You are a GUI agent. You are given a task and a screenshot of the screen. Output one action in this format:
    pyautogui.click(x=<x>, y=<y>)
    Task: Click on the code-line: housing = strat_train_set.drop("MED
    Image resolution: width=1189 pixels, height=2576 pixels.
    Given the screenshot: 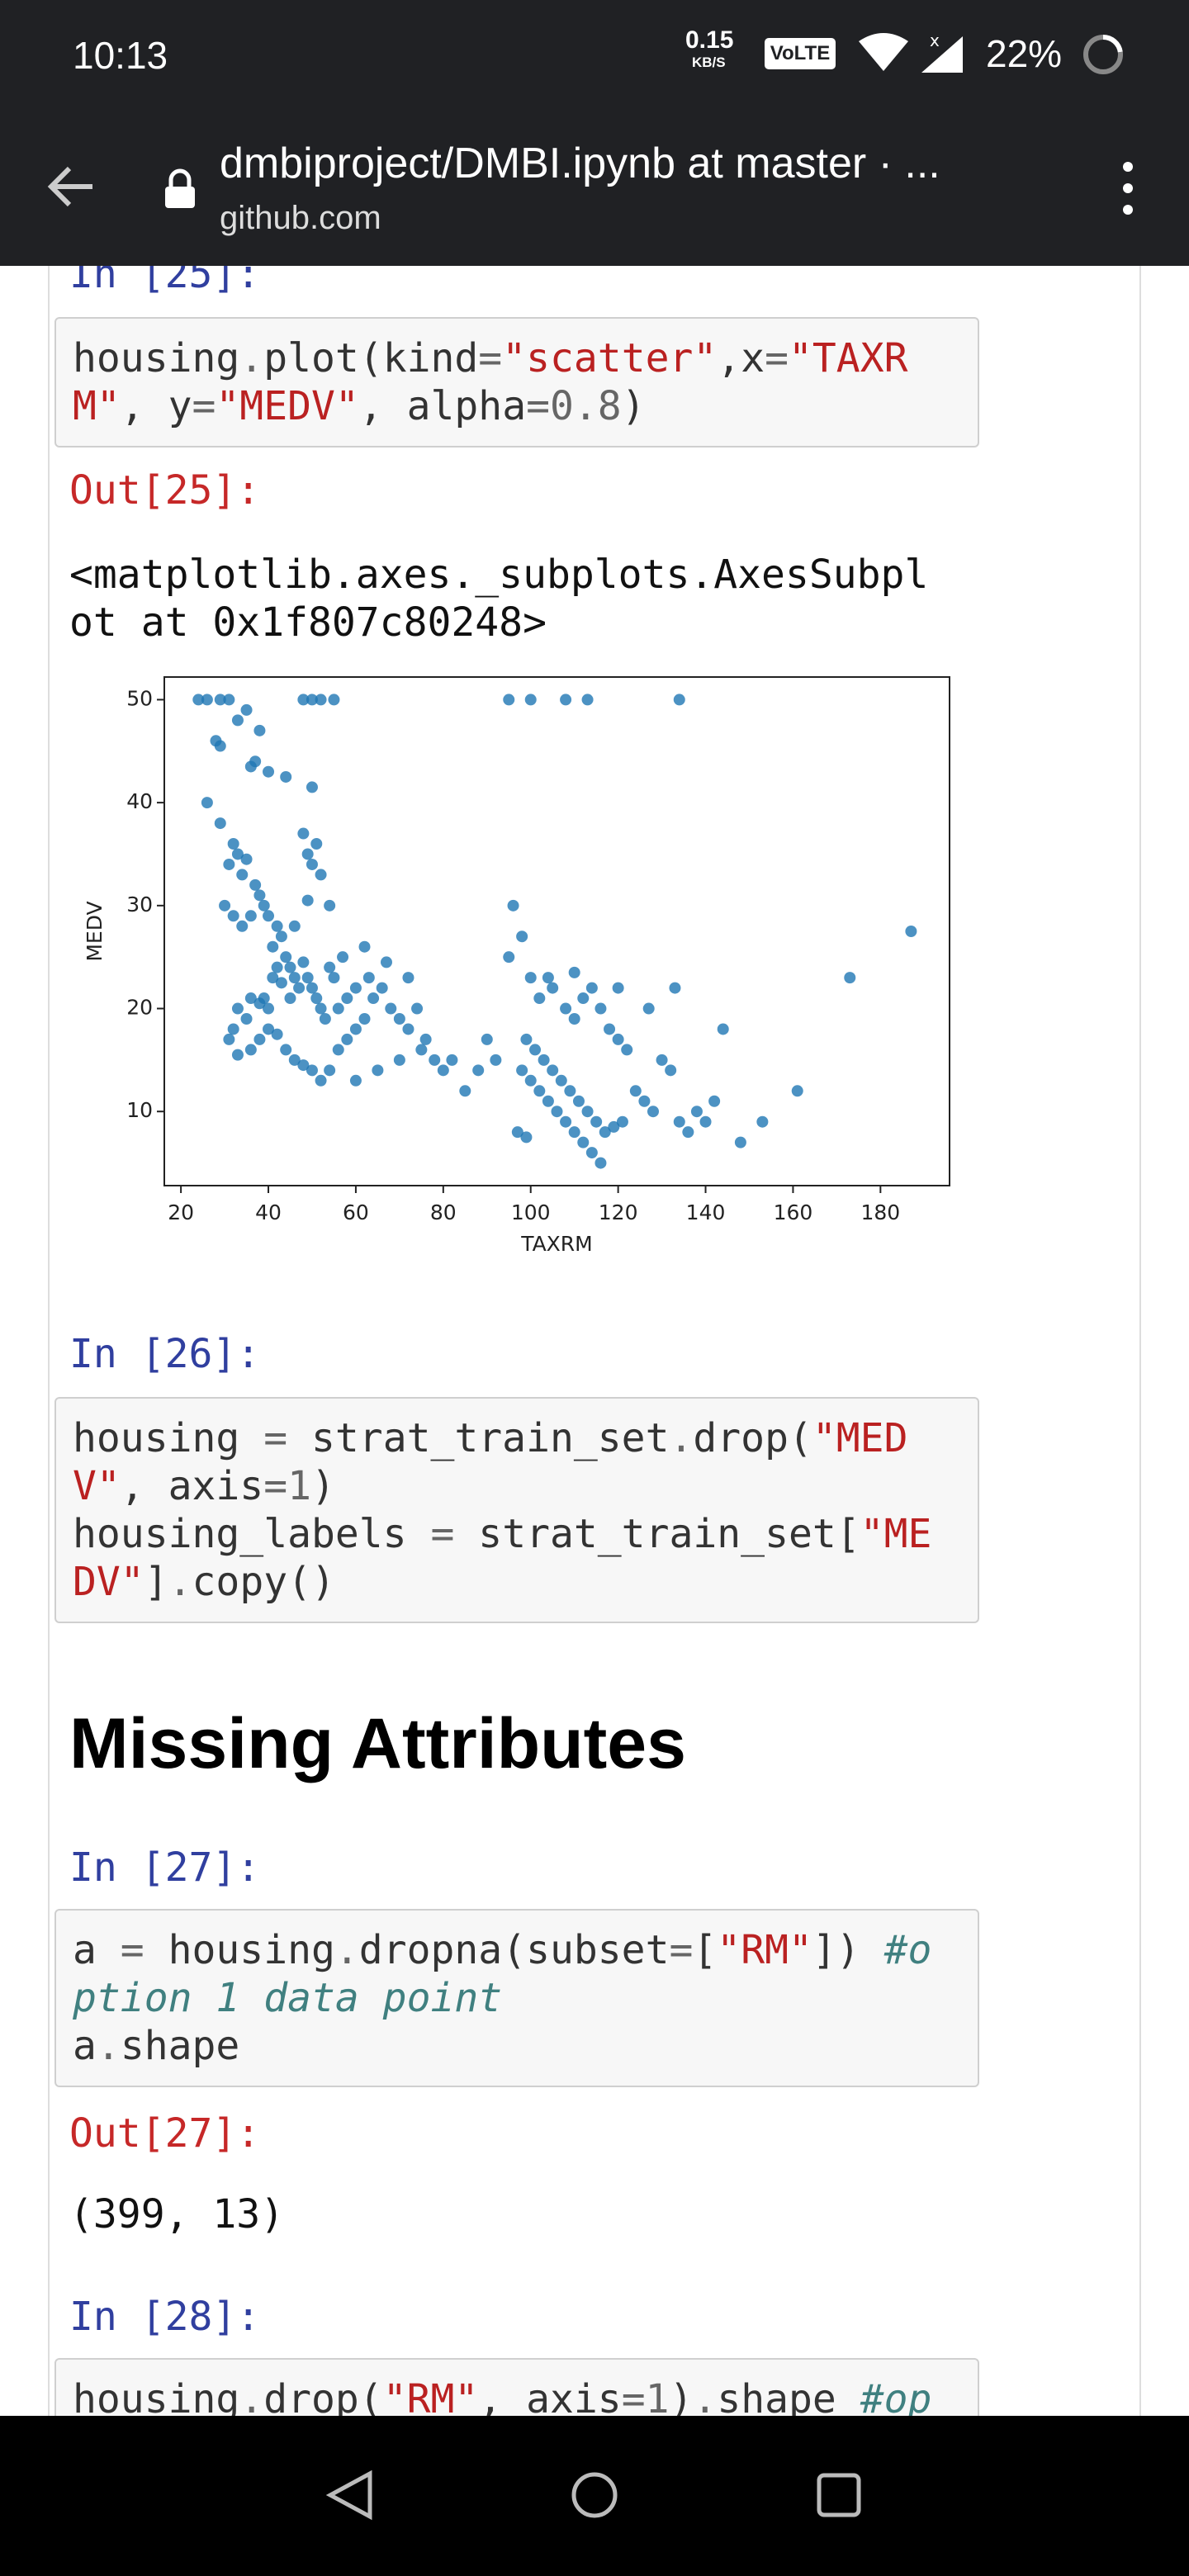 What is the action you would take?
    pyautogui.click(x=517, y=1438)
    